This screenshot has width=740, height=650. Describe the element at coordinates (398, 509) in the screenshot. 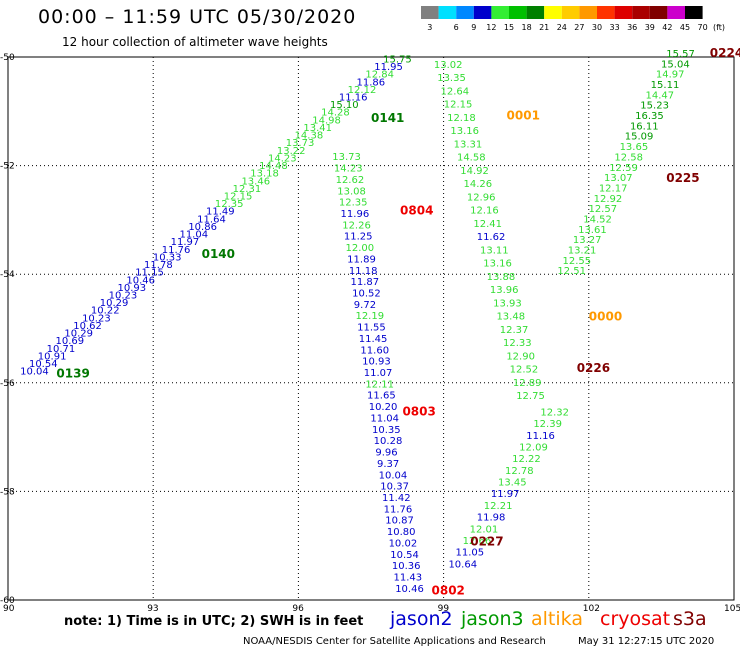

I see `wave-height-value: 11.76` at that location.